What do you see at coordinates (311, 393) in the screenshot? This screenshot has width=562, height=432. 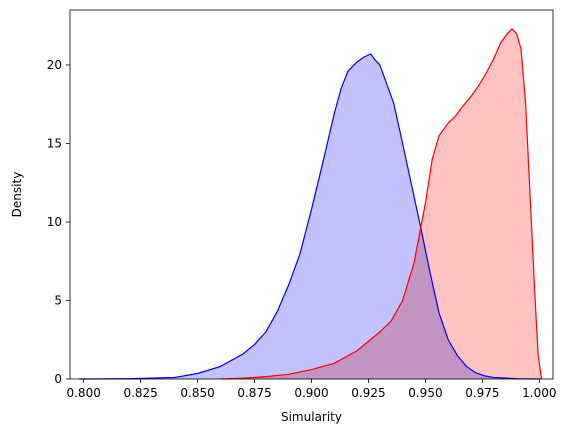 I see `x-tick-label: 0.900` at bounding box center [311, 393].